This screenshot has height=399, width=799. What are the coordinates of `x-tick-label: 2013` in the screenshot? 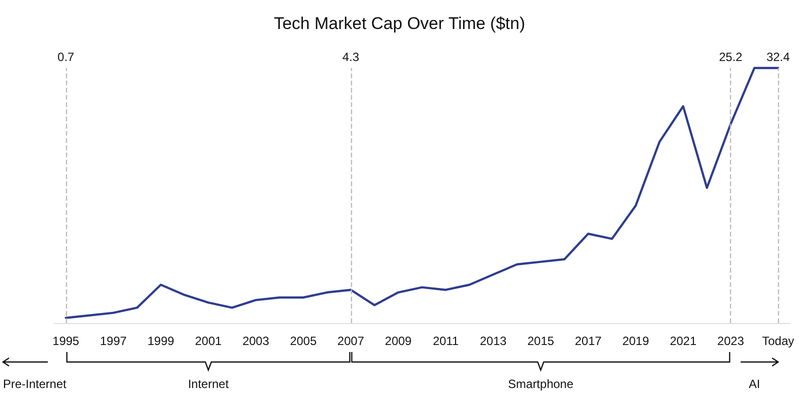 It's located at (493, 341).